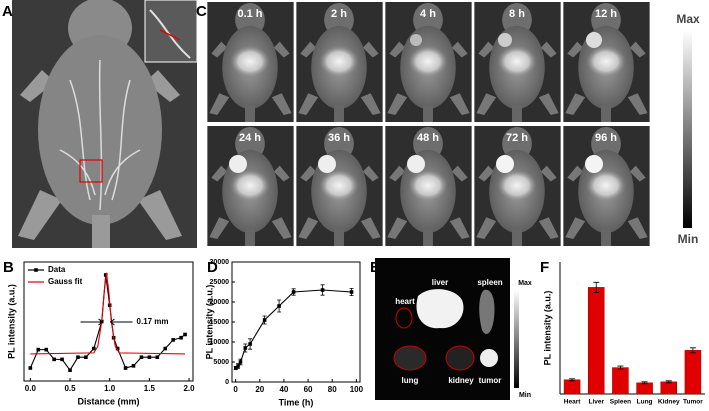  I want to click on x-tick-label: 0.0, so click(31, 388).